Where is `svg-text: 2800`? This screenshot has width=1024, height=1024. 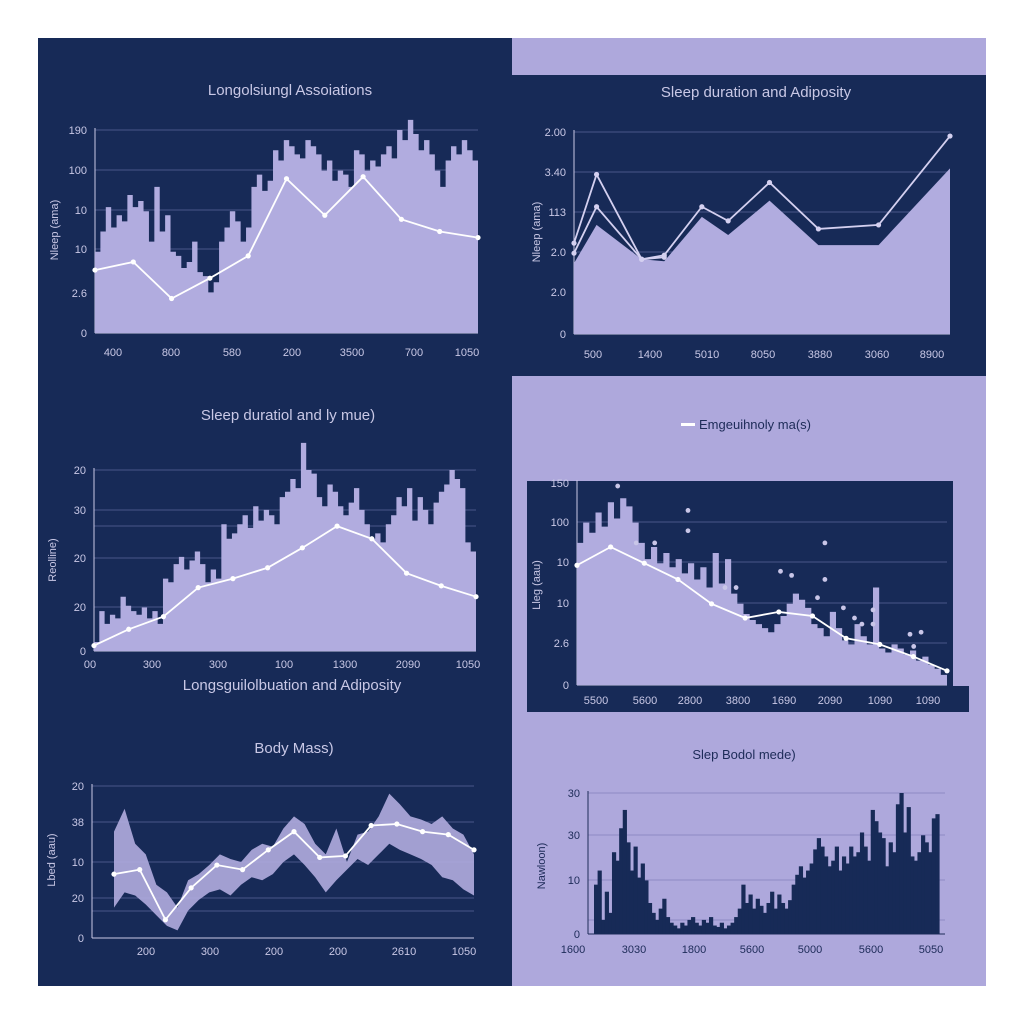
svg-text: 2800 is located at coordinates (690, 701).